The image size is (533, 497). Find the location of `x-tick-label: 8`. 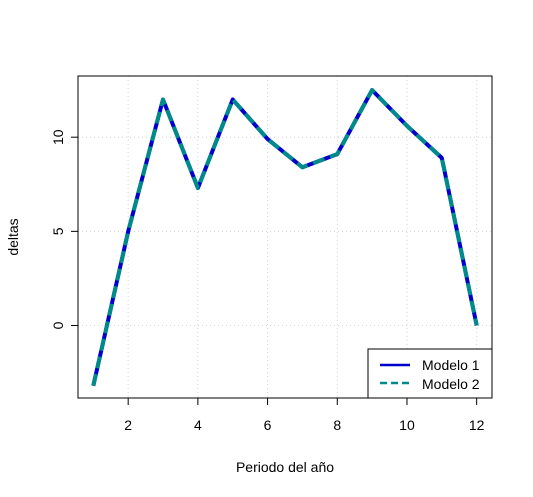

x-tick-label: 8 is located at coordinates (337, 425).